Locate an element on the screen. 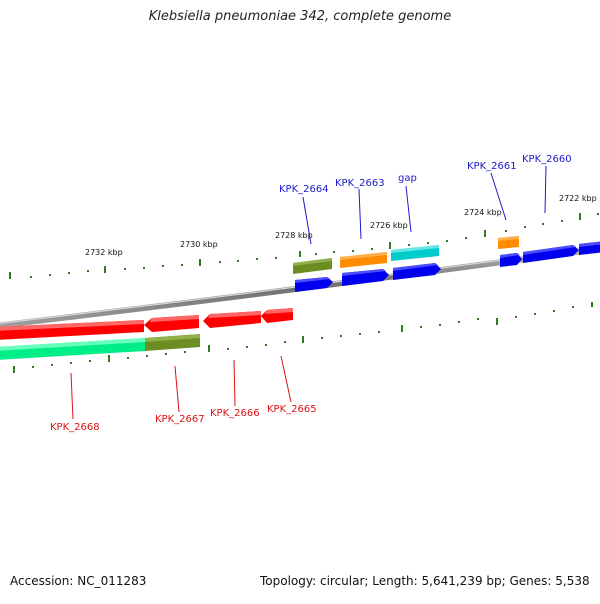 Image resolution: width=600 pixels, height=604 pixels. scale-label-2722: 2722 kbp is located at coordinates (578, 198).